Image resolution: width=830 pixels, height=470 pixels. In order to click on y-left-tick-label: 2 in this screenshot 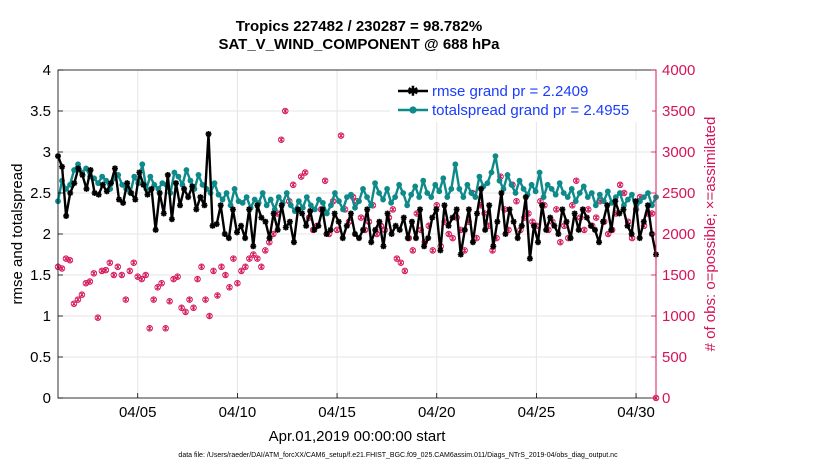, I will do `click(47, 234)`.